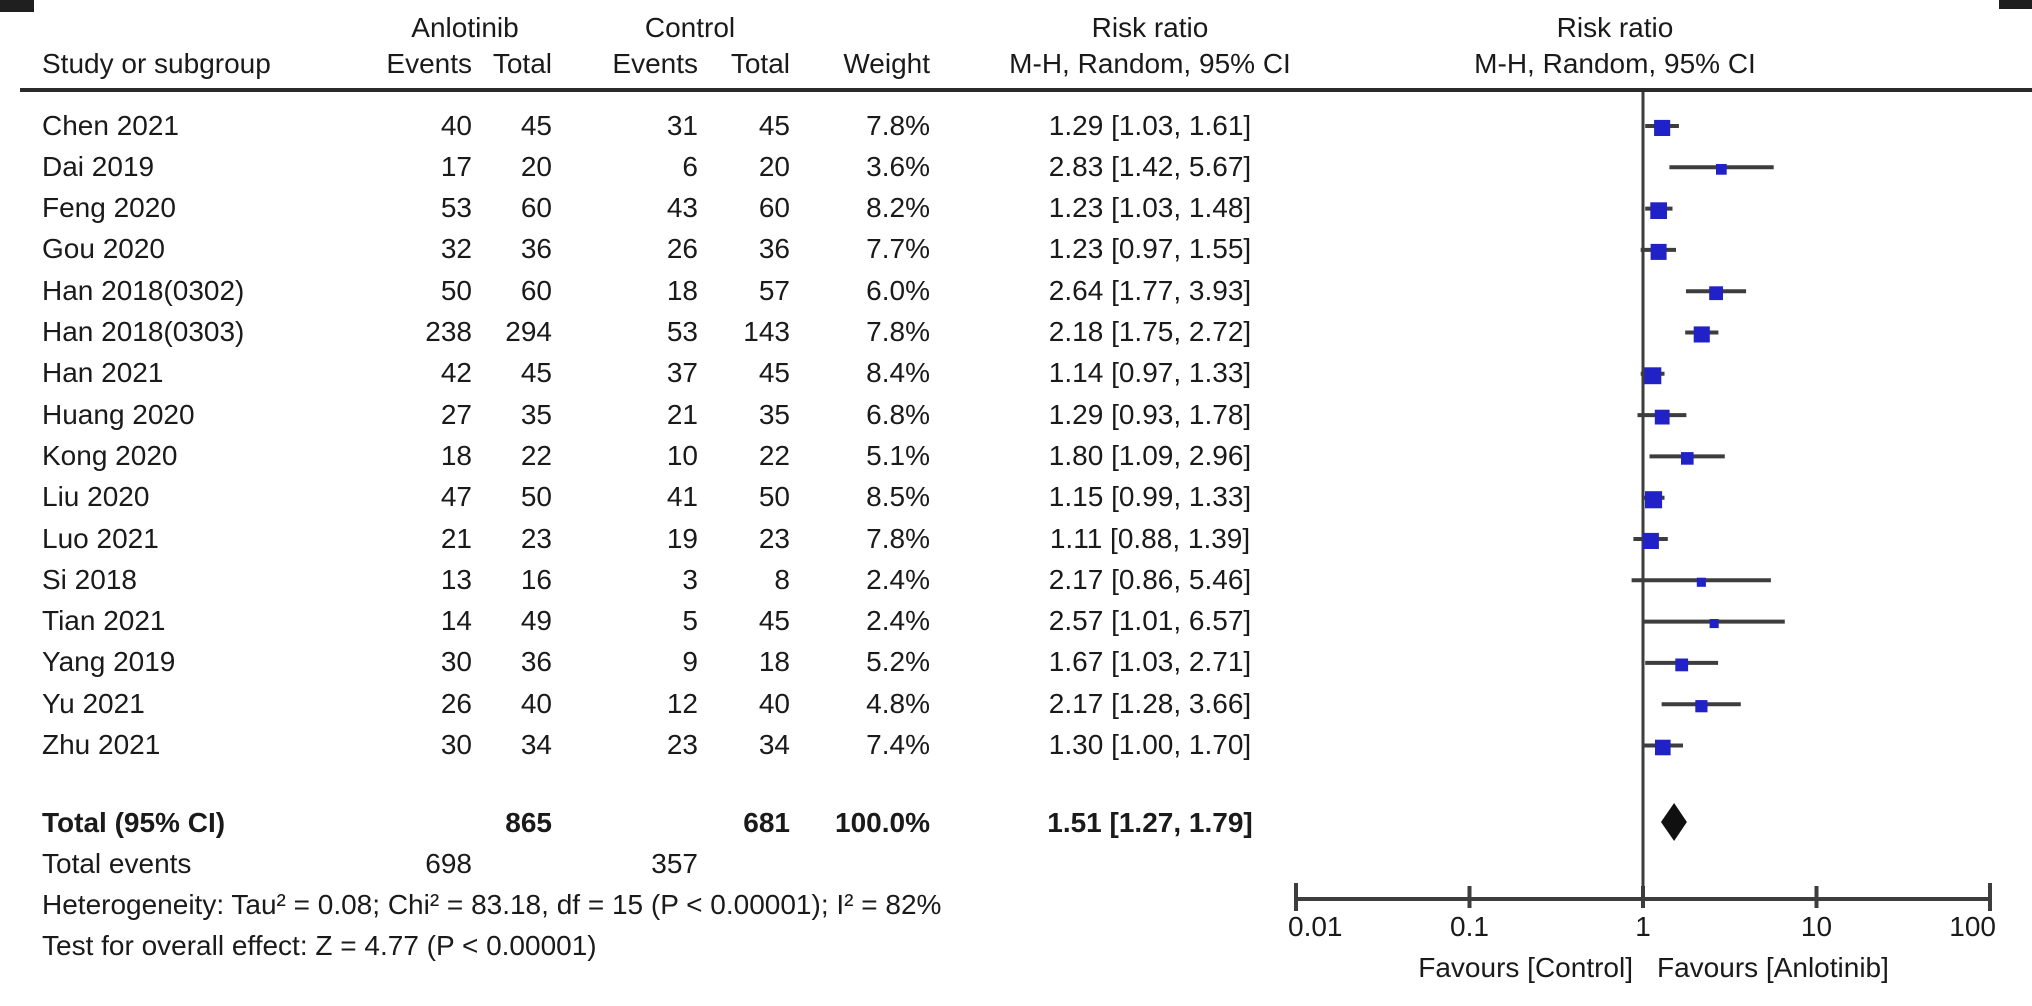 The height and width of the screenshot is (1006, 2032). I want to click on events-anlotinib: 27, so click(456, 414).